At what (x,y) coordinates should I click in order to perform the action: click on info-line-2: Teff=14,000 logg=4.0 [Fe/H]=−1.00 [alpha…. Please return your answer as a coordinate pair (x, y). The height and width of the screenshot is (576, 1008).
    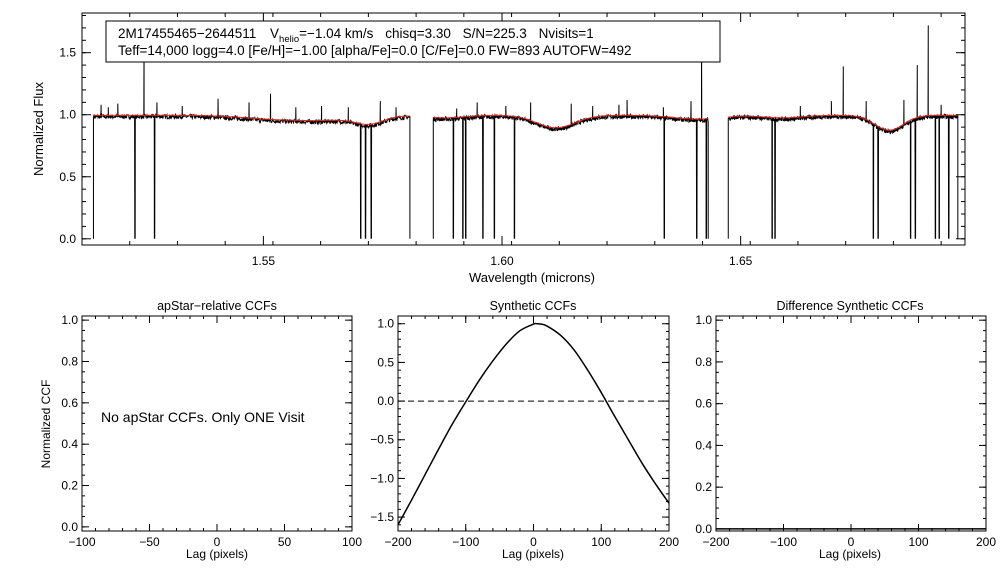
    Looking at the image, I should click on (375, 50).